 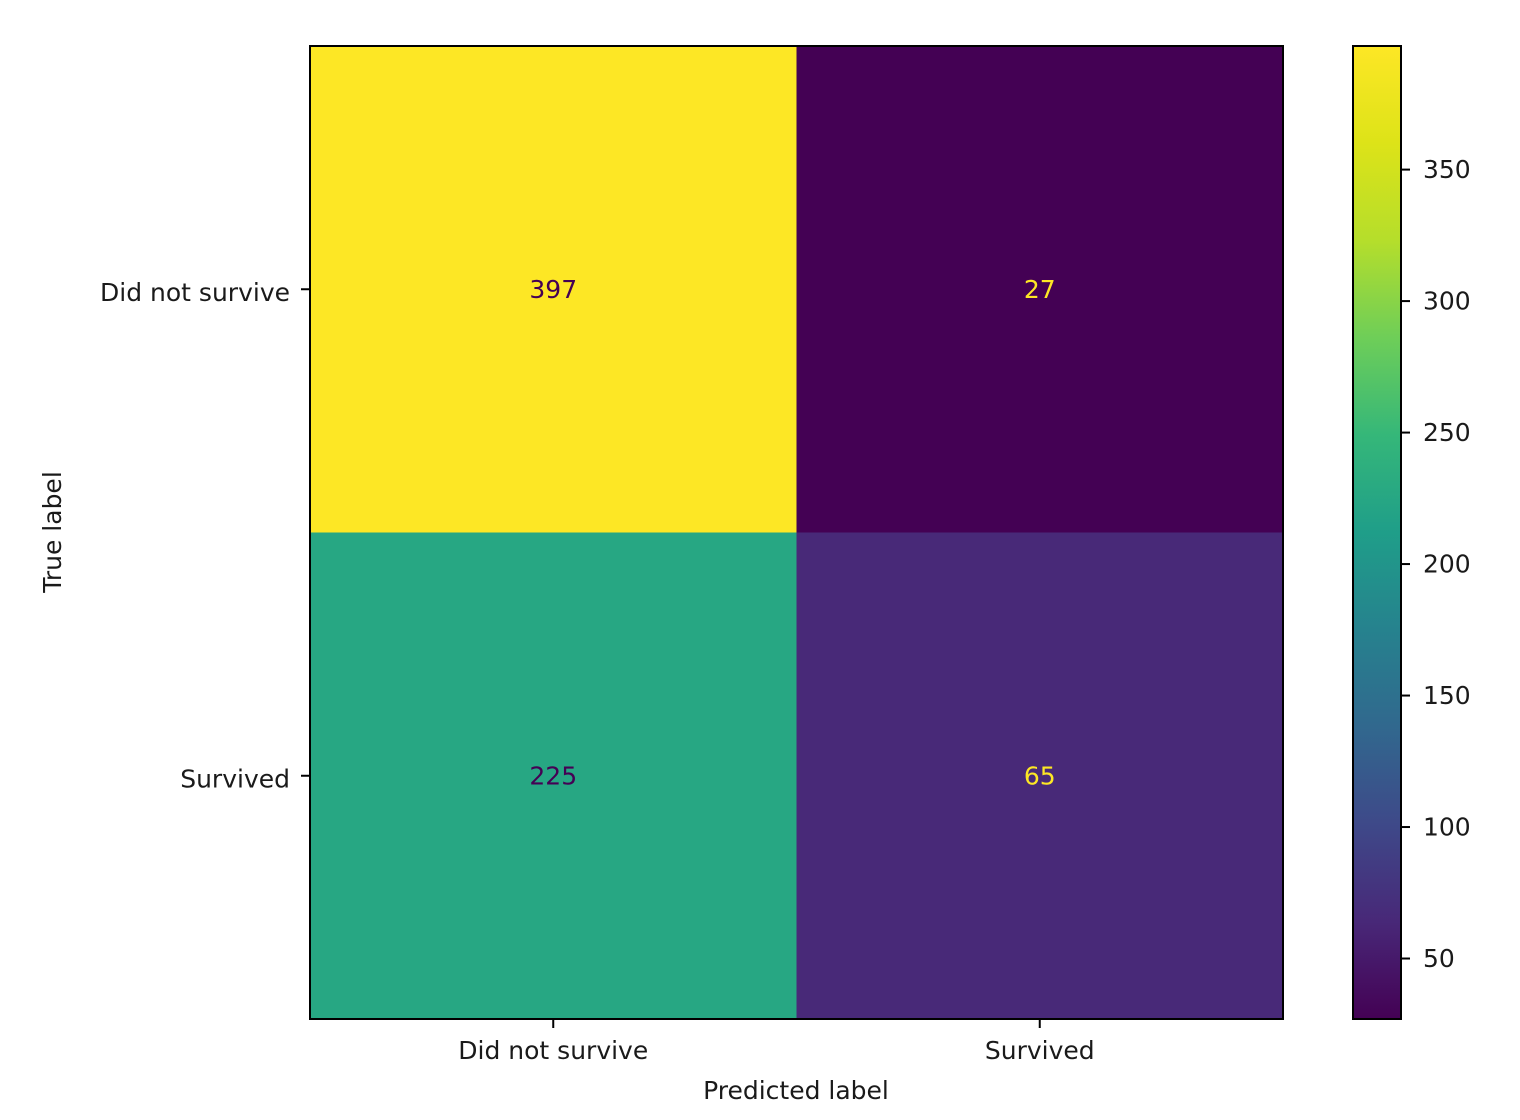 What do you see at coordinates (1439, 958) in the screenshot?
I see `colorbar-tick-label: 50` at bounding box center [1439, 958].